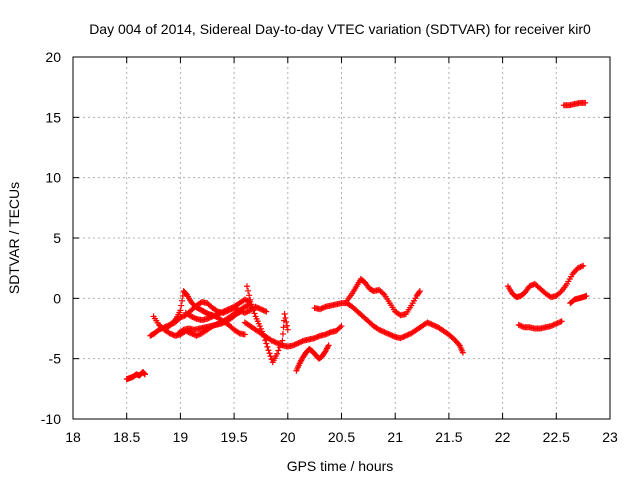  What do you see at coordinates (267, 324) in the screenshot?
I see `series-seg-h` at bounding box center [267, 324].